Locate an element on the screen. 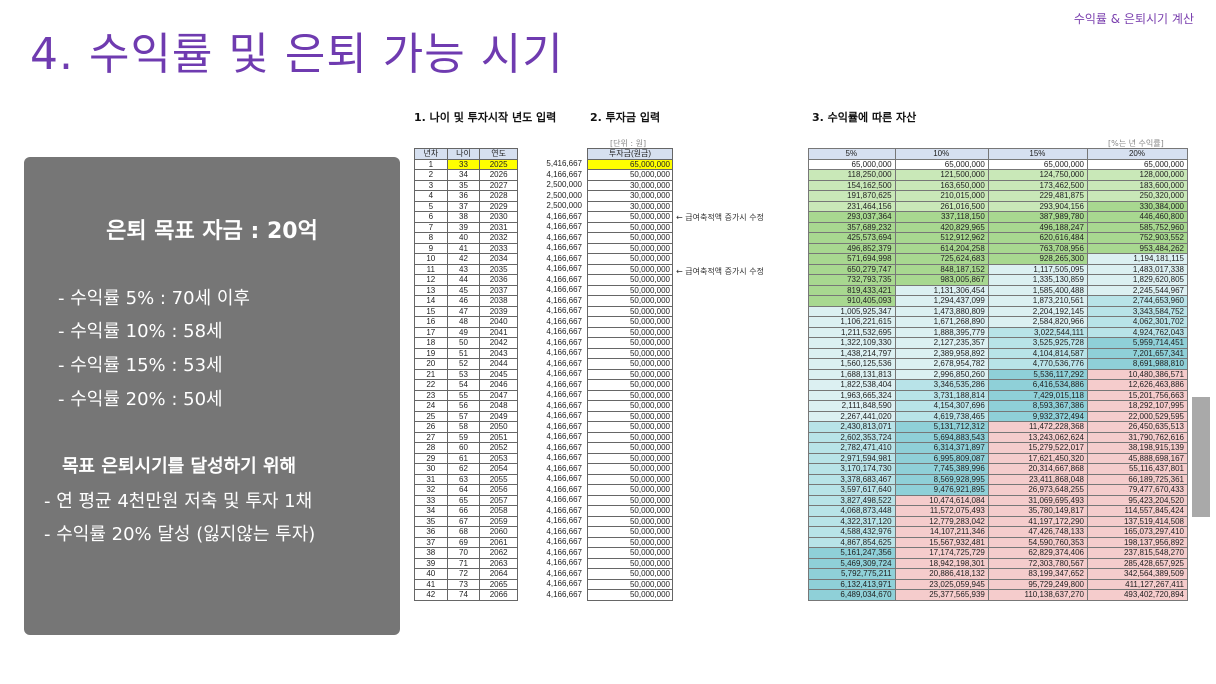 This screenshot has width=1216, height=684. table-row: 5,416,667 is located at coordinates (555, 164).